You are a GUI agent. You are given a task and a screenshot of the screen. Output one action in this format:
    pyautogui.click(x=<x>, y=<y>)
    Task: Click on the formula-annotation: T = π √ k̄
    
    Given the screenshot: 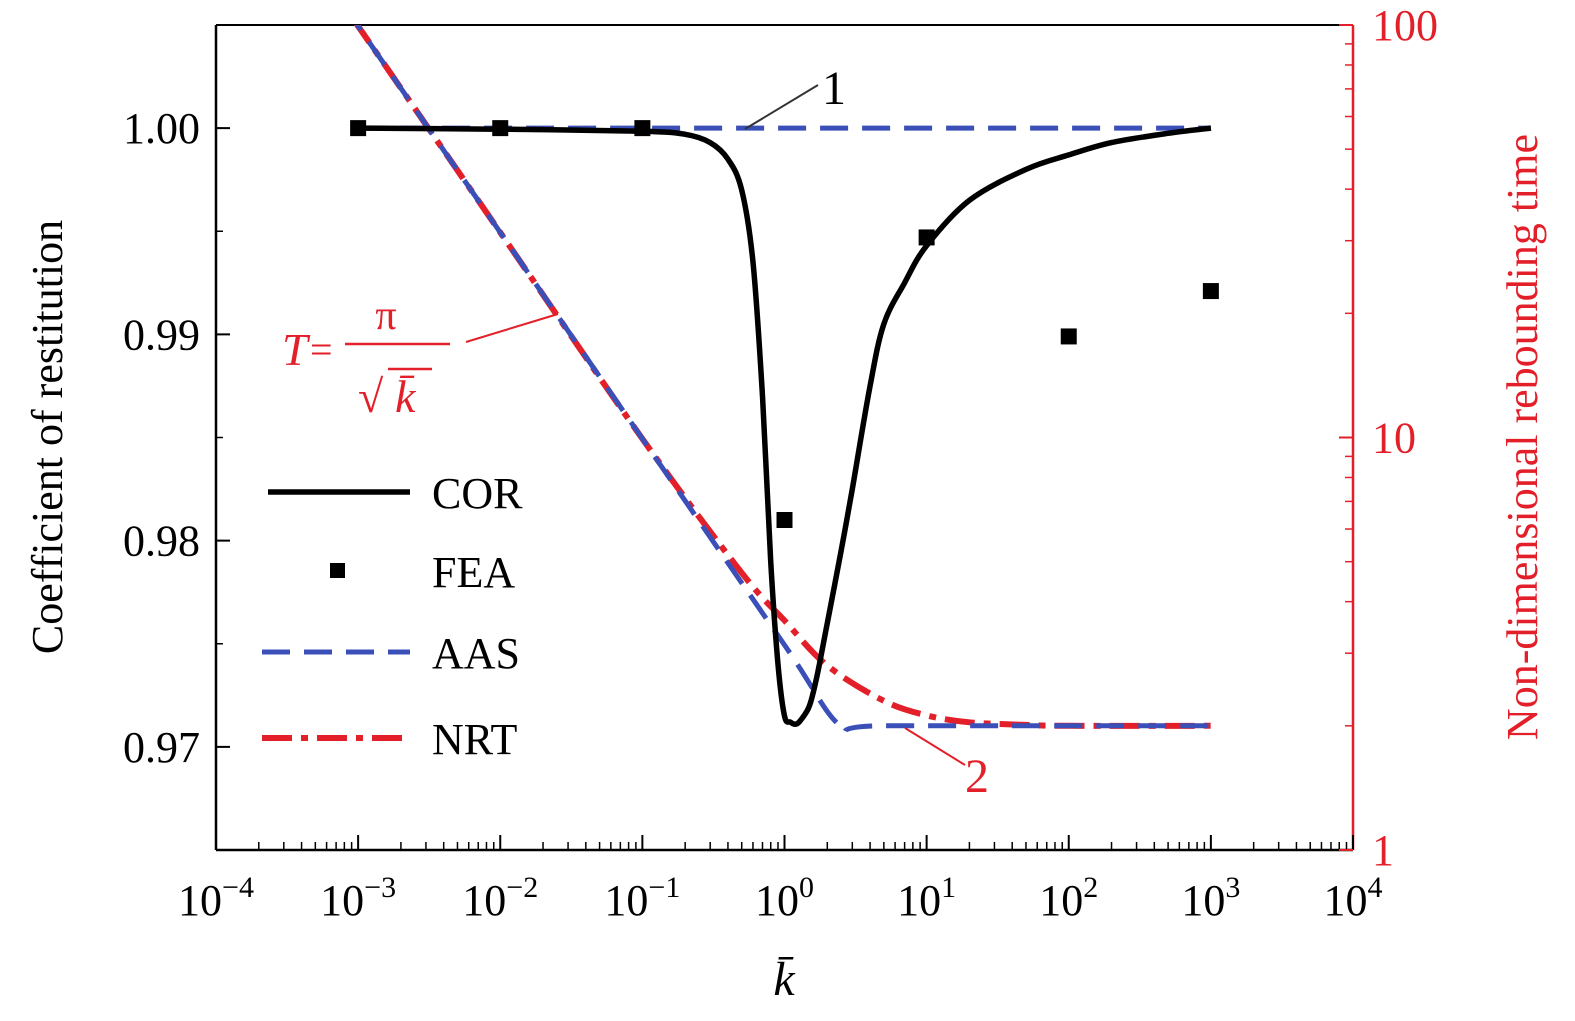 What is the action you would take?
    pyautogui.click(x=366, y=357)
    